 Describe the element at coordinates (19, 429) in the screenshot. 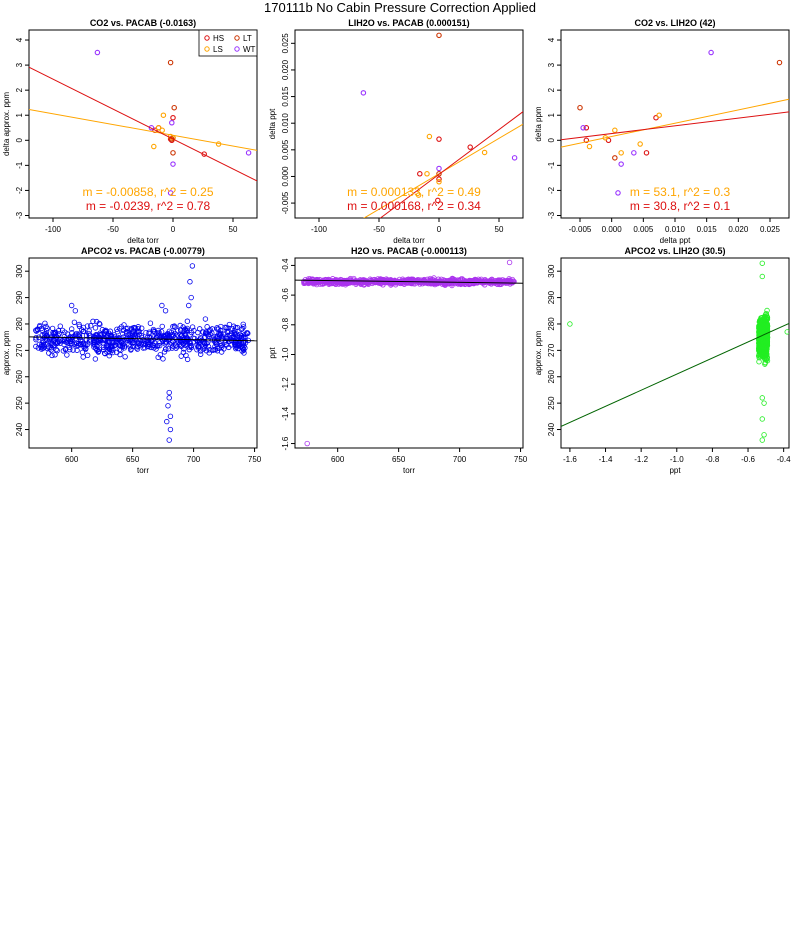

I see `y-tick-label: 240` at that location.